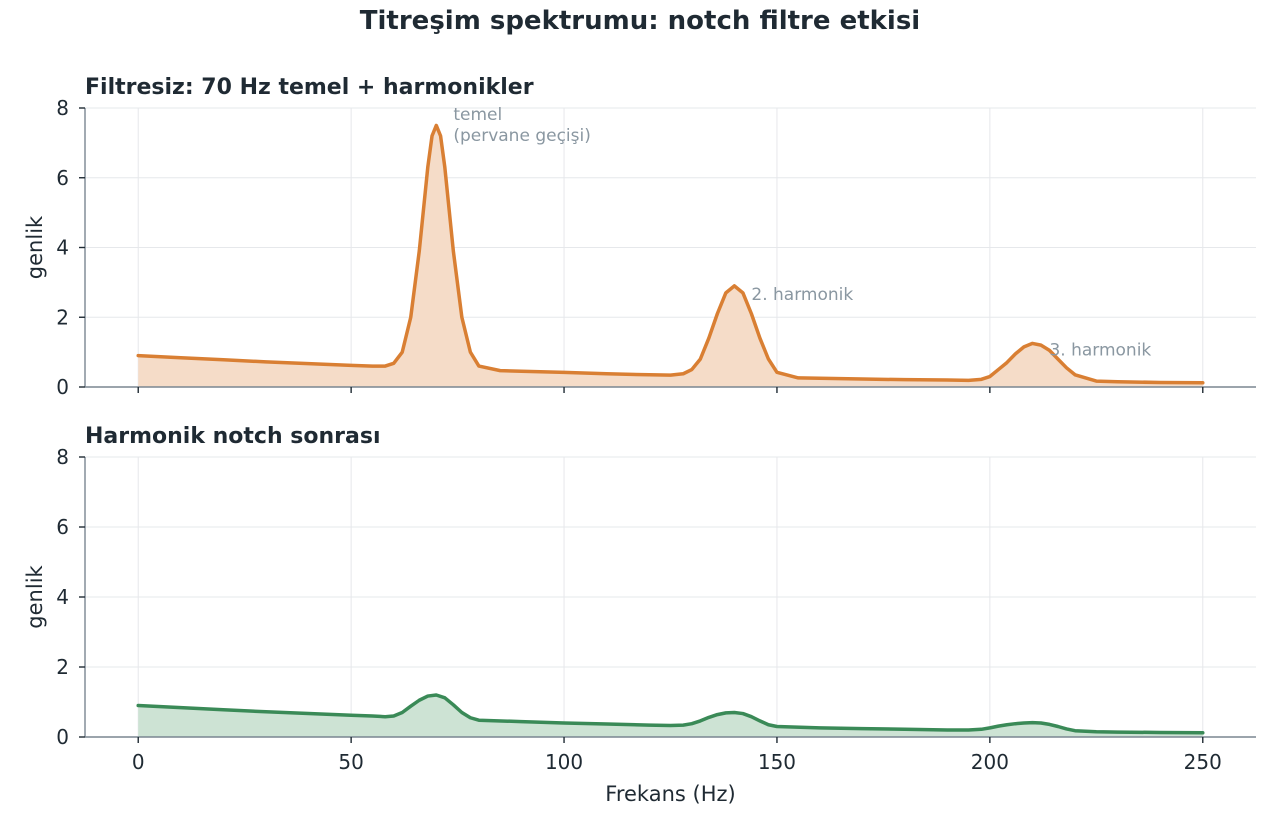 The width and height of the screenshot is (1280, 832). Describe the element at coordinates (802, 295) in the screenshot. I see `annotation-label: 2. harmonik` at that location.